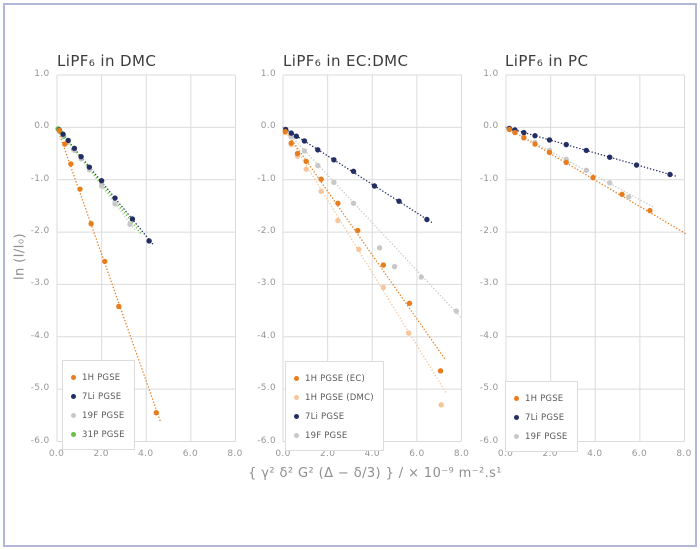 The width and height of the screenshot is (700, 550). I want to click on legend-item: 1H PGSE (EC), so click(334, 378).